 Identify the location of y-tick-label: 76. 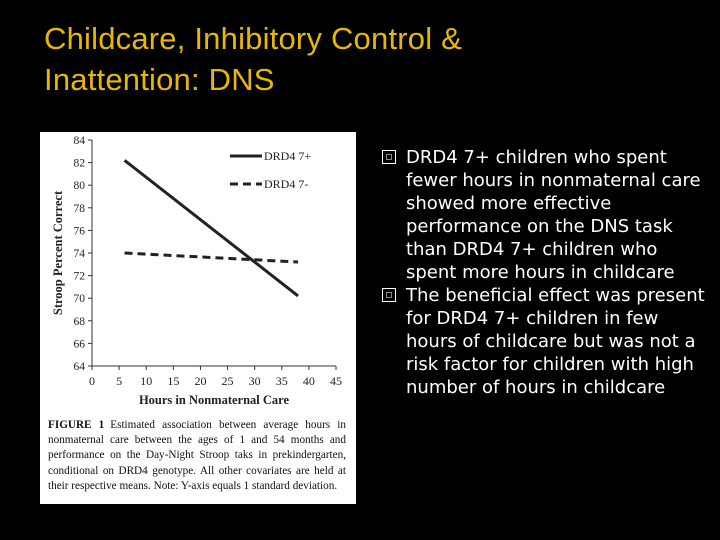
(80, 231).